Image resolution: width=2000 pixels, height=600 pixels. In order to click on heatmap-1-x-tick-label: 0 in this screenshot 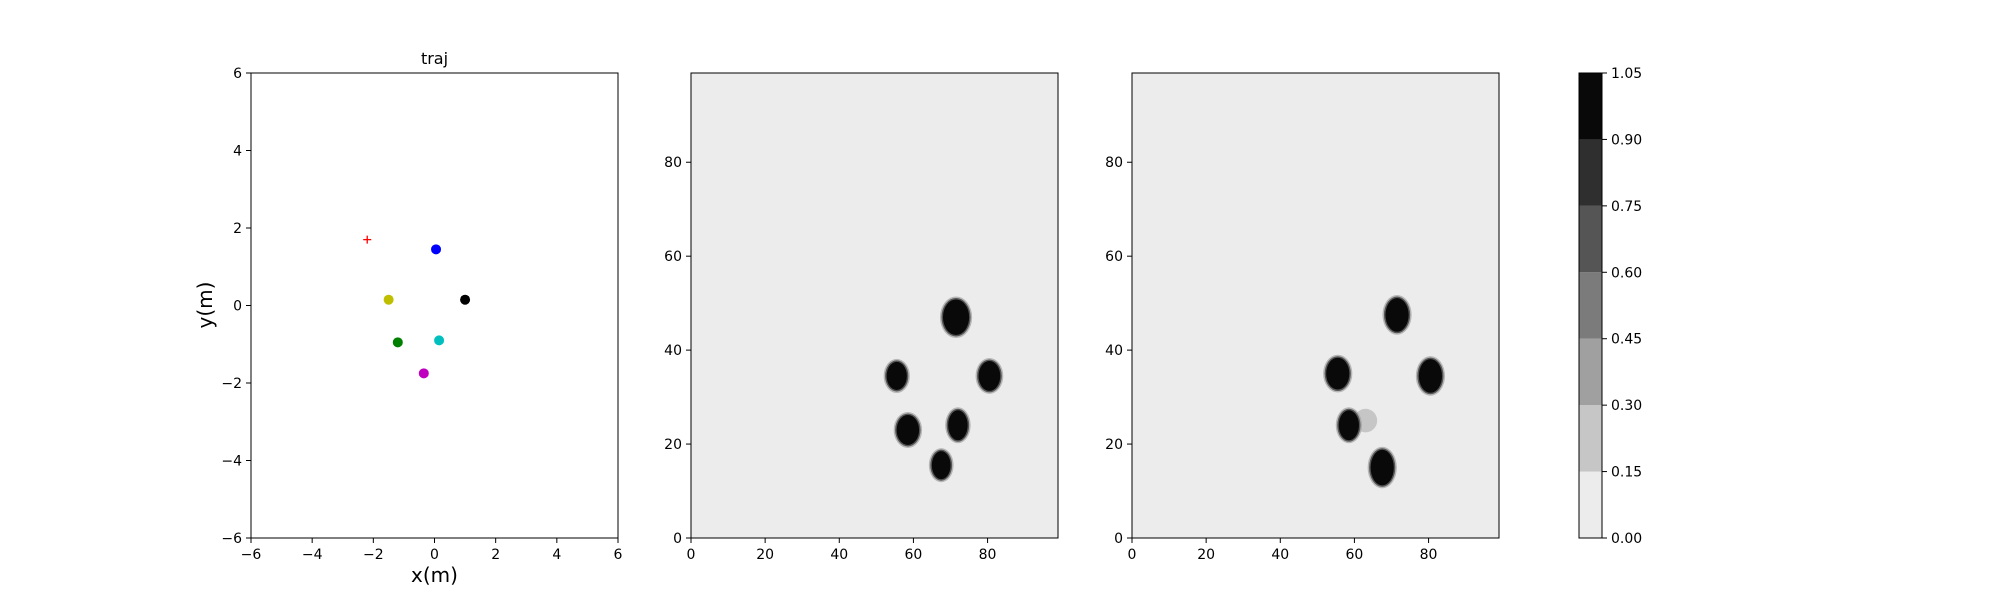, I will do `click(691, 555)`.